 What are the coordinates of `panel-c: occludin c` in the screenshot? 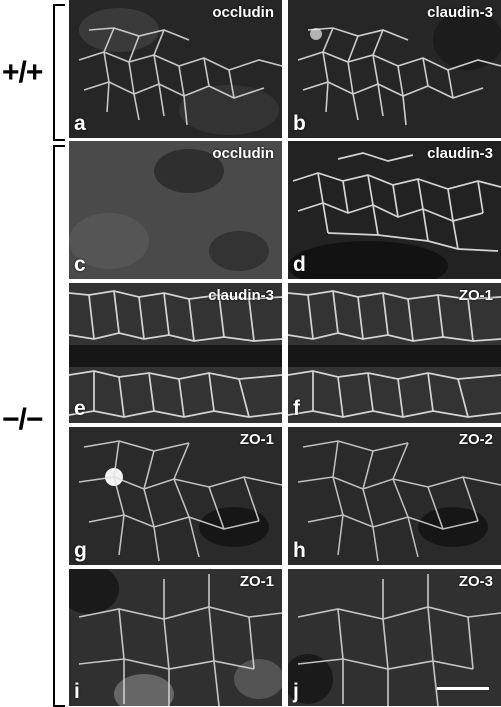 It's located at (175, 210).